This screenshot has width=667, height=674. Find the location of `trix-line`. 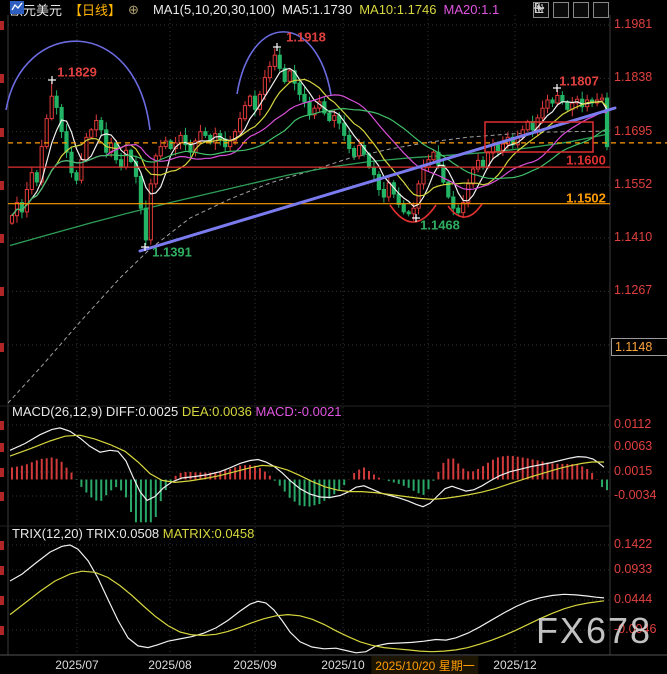

trix-line is located at coordinates (307, 599).